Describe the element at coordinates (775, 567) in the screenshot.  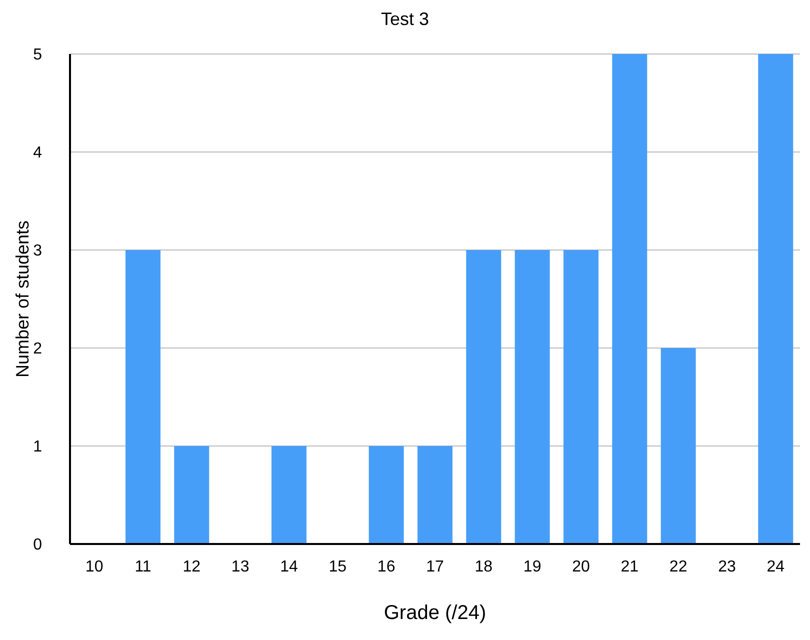
I see `x-tick-label: 24` at that location.